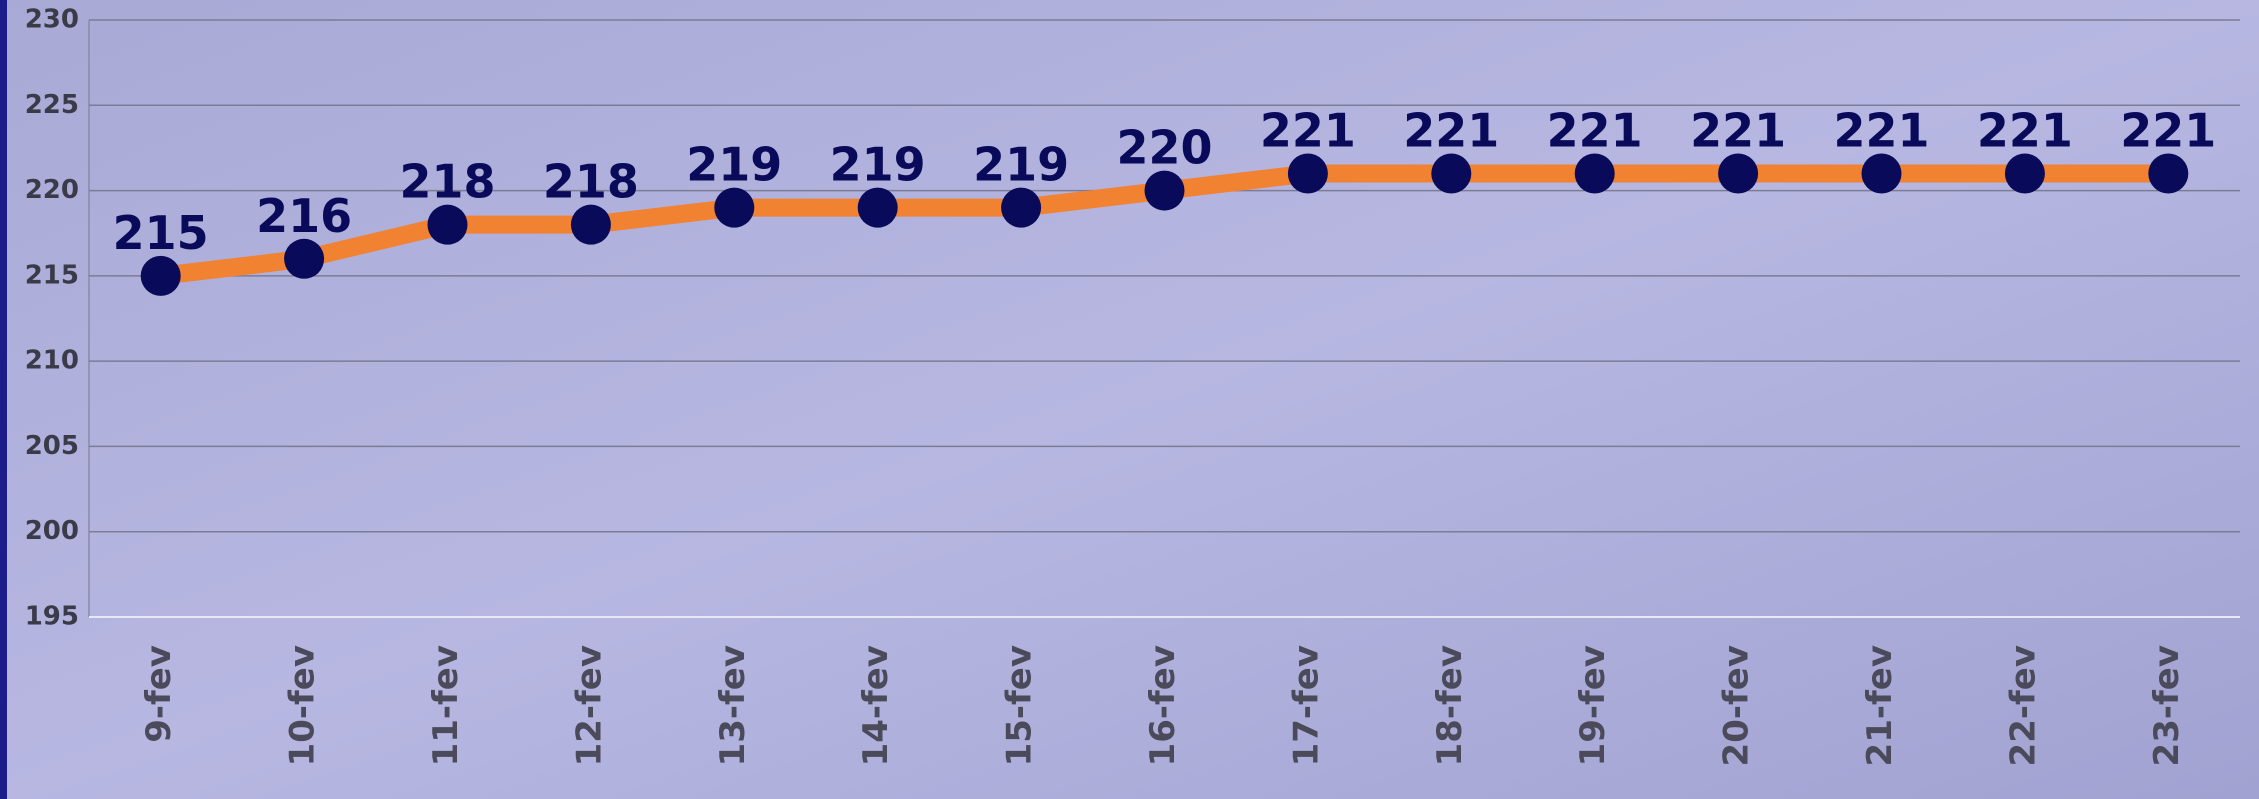 The image size is (2259, 799). I want to click on x-tick-label: 19-fev, so click(1593, 705).